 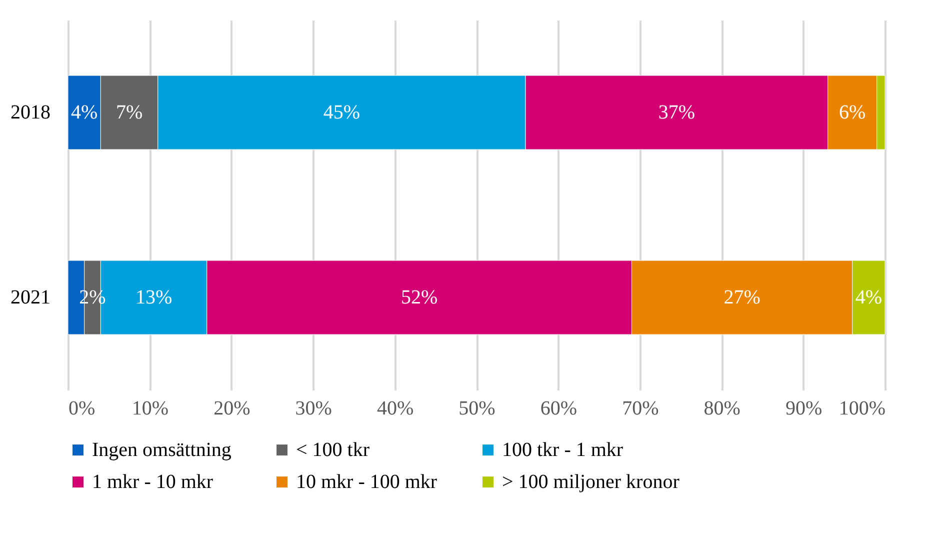 What do you see at coordinates (341, 113) in the screenshot?
I see `data-label: 45%` at bounding box center [341, 113].